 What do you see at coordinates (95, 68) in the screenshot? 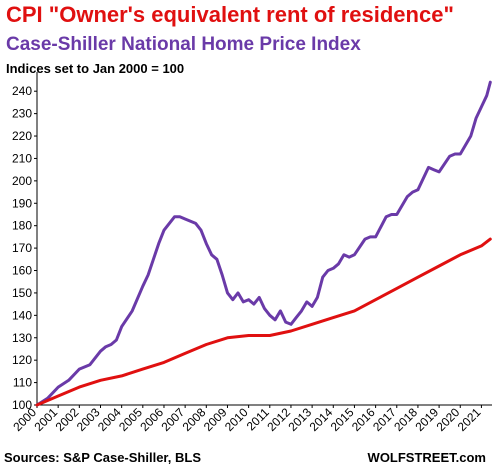
I see `index-note: Indices set to Jan 2000 = 100` at bounding box center [95, 68].